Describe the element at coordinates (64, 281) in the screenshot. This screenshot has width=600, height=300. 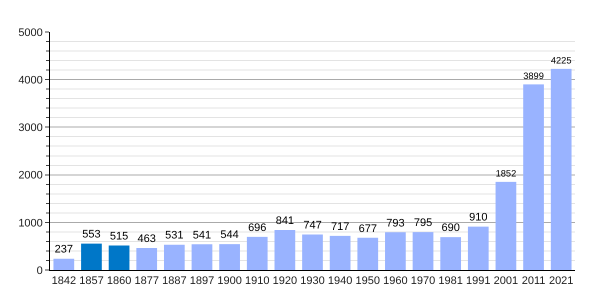
I see `x-tick-label: 1842` at that location.